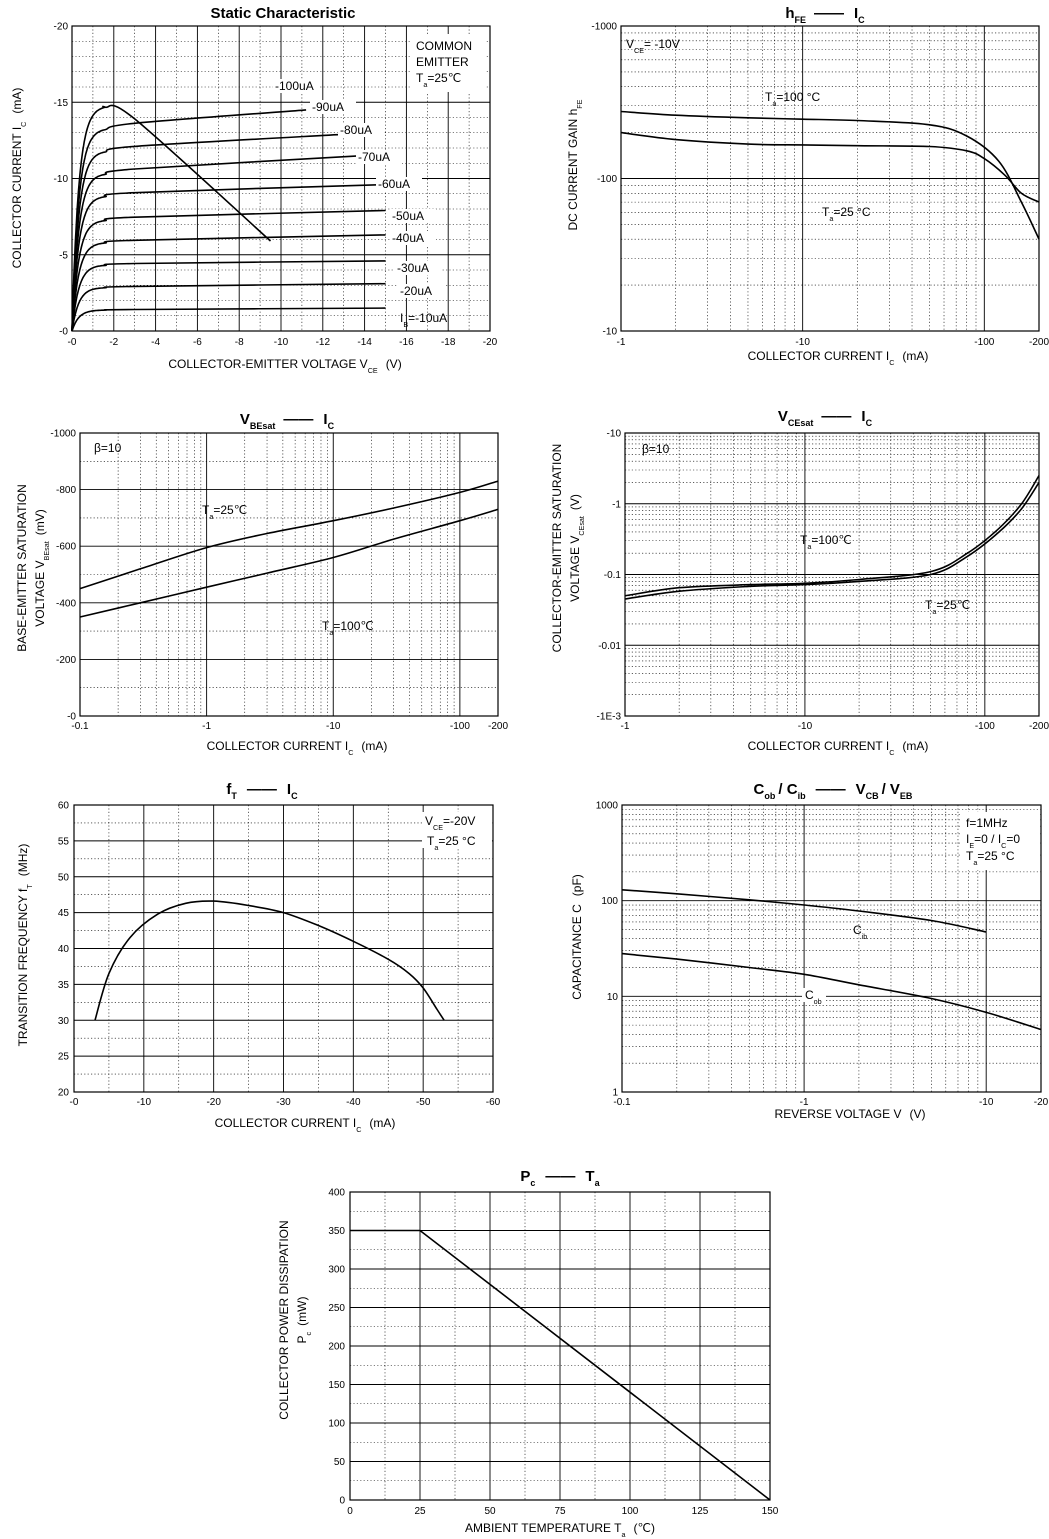 The image size is (1049, 1539). I want to click on x-tick-label: -20, so click(1041, 1102).